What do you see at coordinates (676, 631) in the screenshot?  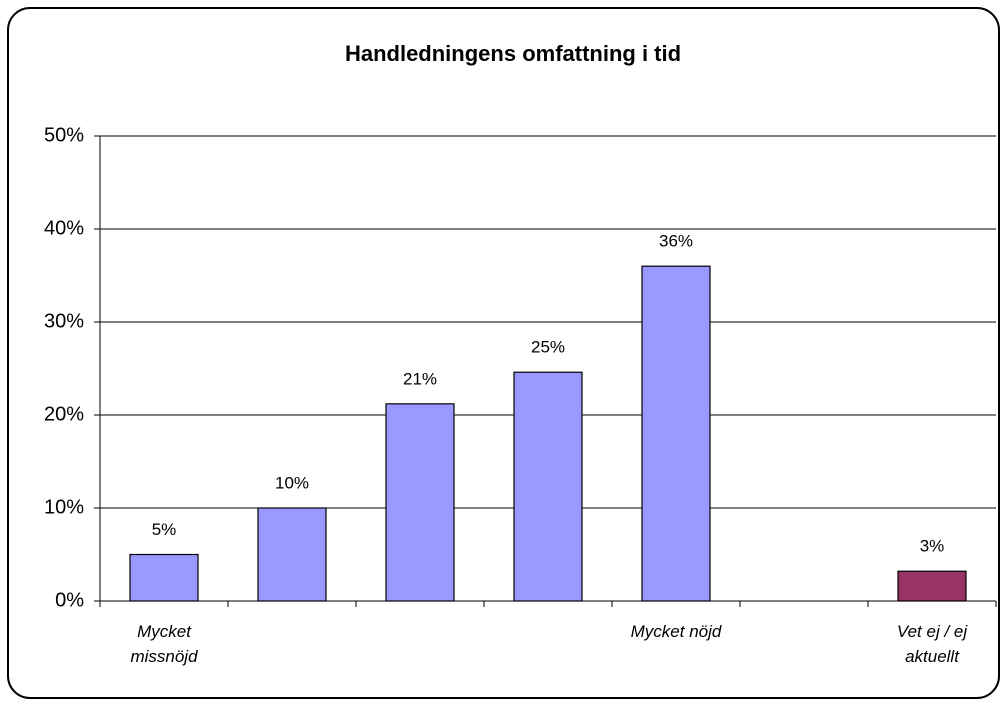 I see `x-tick-label: Mycket nöjd` at bounding box center [676, 631].